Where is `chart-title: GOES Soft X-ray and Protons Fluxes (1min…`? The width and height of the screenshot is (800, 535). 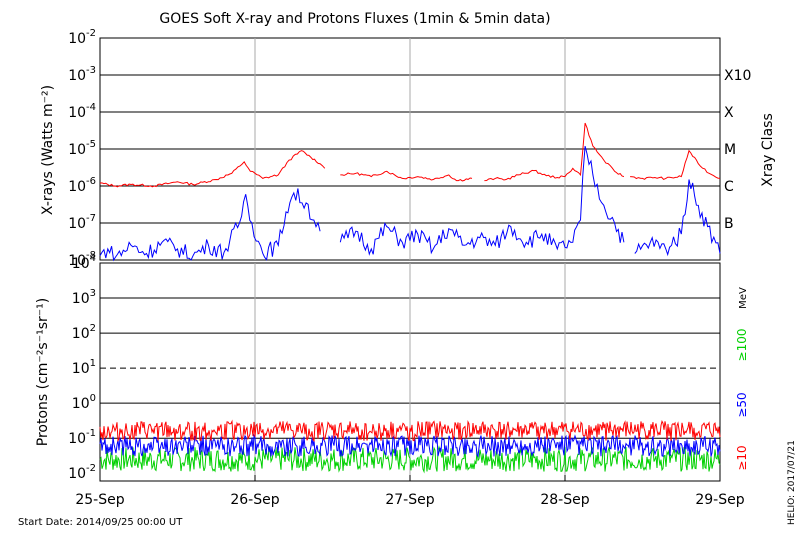 chart-title: GOES Soft X-ray and Protons Fluxes (1min… is located at coordinates (354, 19).